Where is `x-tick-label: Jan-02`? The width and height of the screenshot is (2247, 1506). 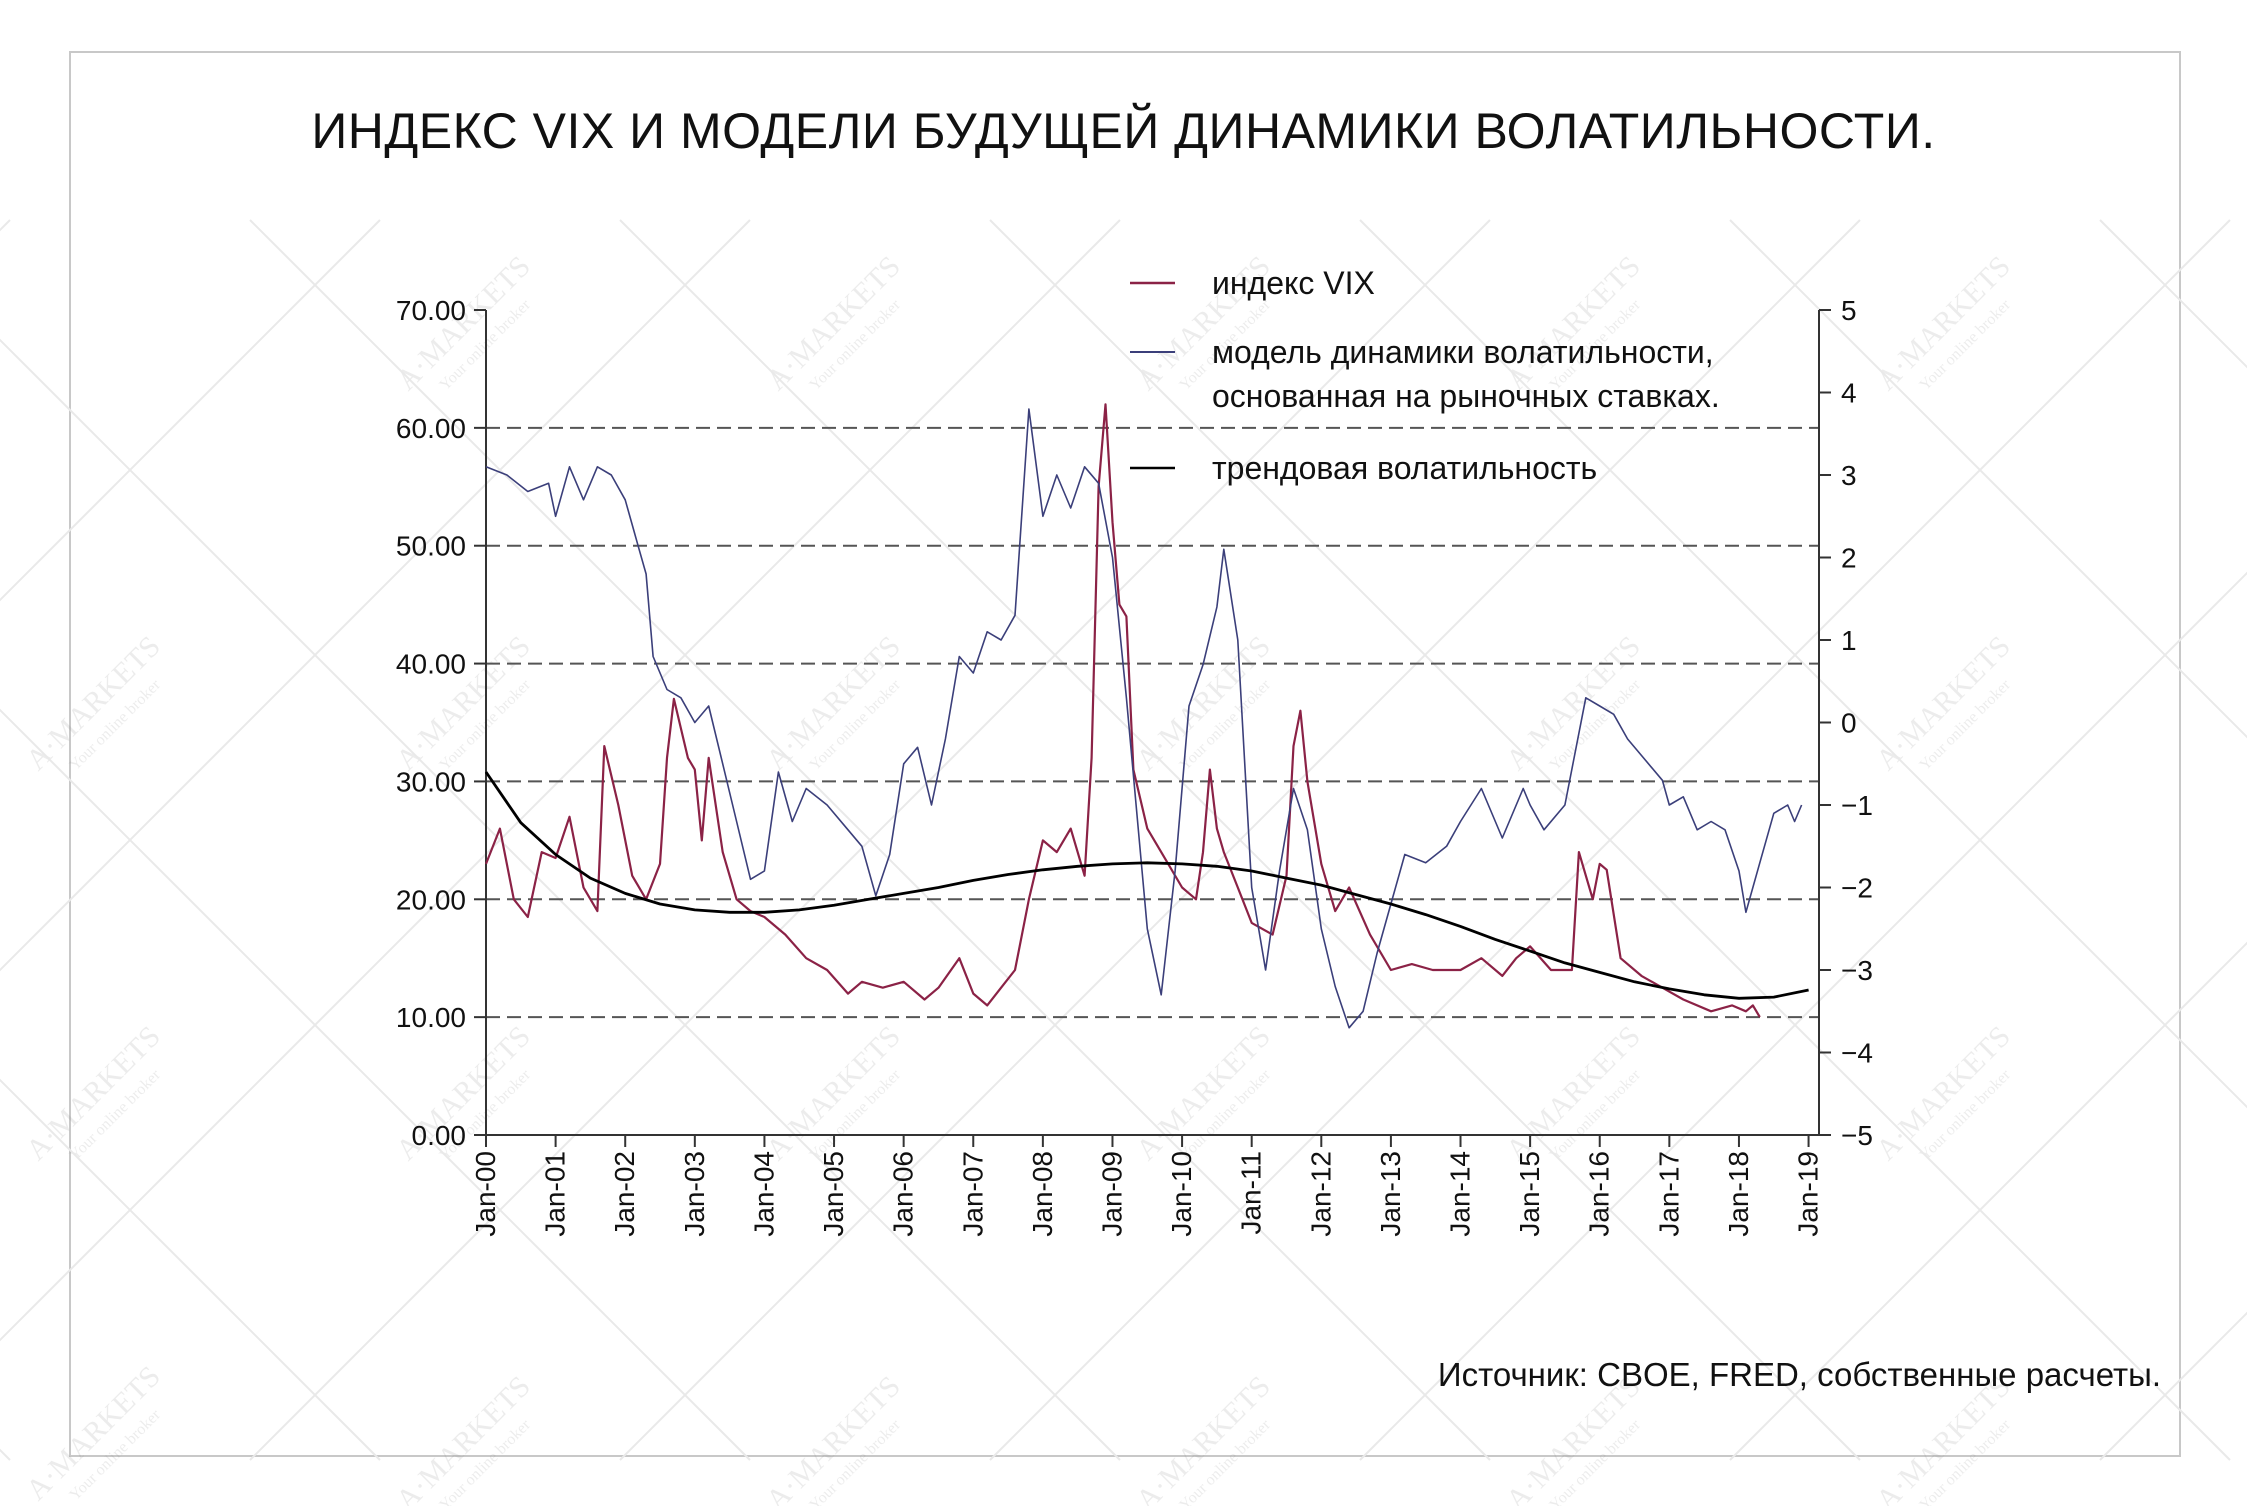 x-tick-label: Jan-02 is located at coordinates (624, 1194).